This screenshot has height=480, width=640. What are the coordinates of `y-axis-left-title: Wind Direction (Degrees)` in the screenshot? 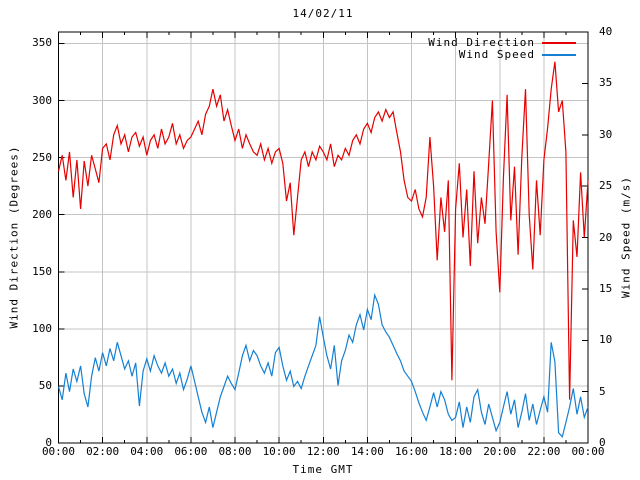 It's located at (14, 237).